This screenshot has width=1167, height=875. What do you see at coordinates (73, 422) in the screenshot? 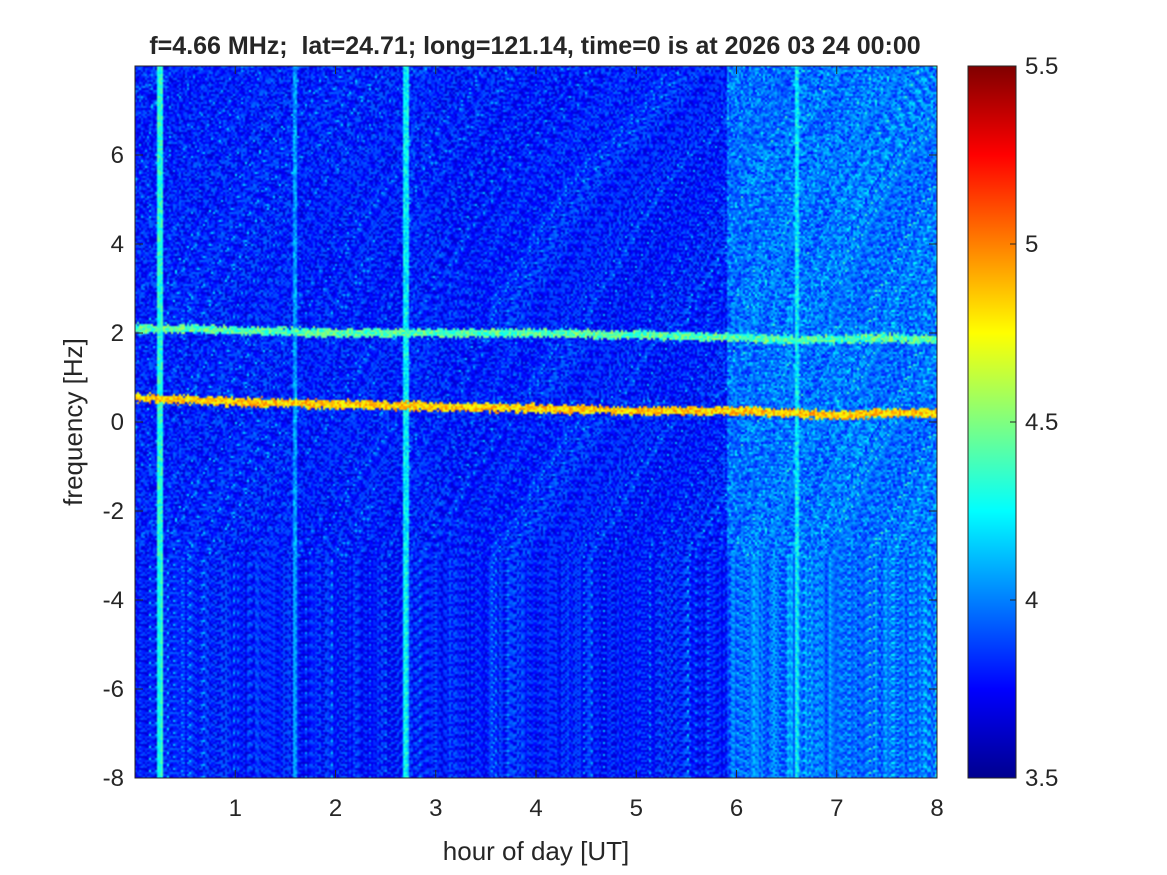
I see `y-axis-label: frequency [Hz]` at bounding box center [73, 422].